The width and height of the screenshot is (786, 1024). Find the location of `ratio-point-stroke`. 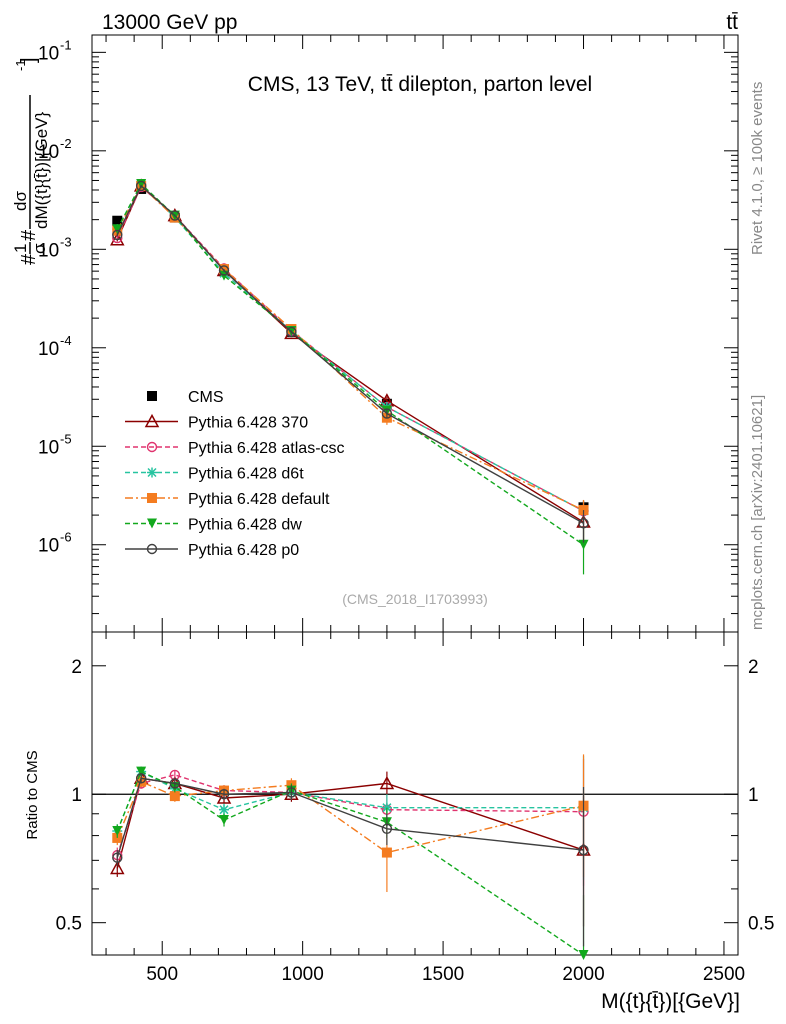

ratio-point-stroke is located at coordinates (224, 810).